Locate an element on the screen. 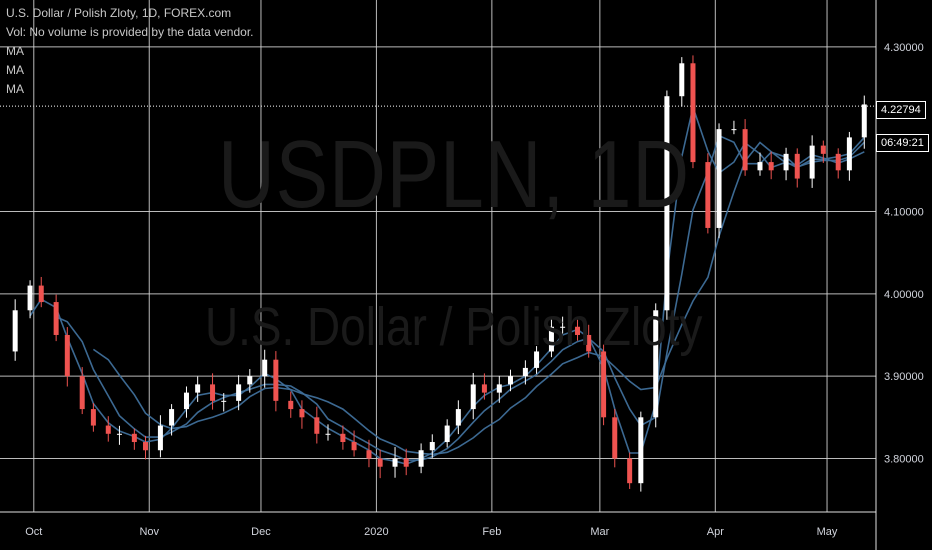 The width and height of the screenshot is (932, 550). price-tick-label: 4.10000 is located at coordinates (904, 212).